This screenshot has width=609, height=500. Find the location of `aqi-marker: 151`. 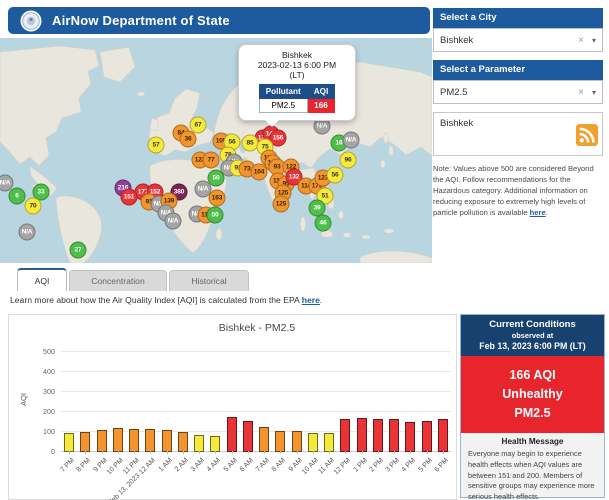

aqi-marker: 151 is located at coordinates (129, 197).